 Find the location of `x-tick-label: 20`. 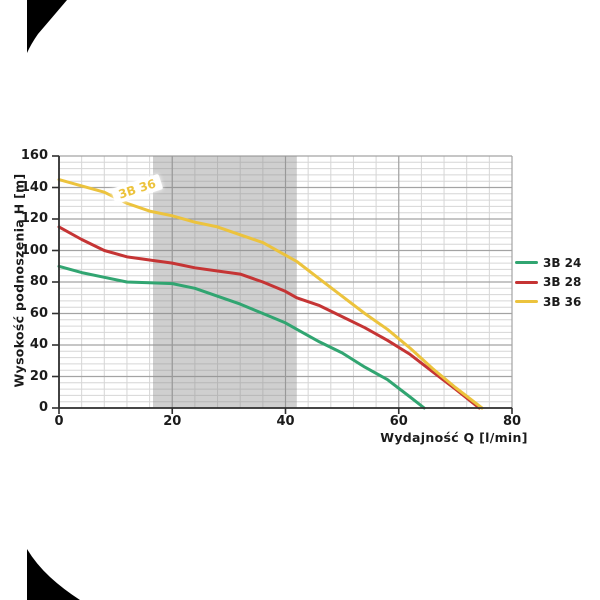

x-tick-label: 20 is located at coordinates (172, 421).